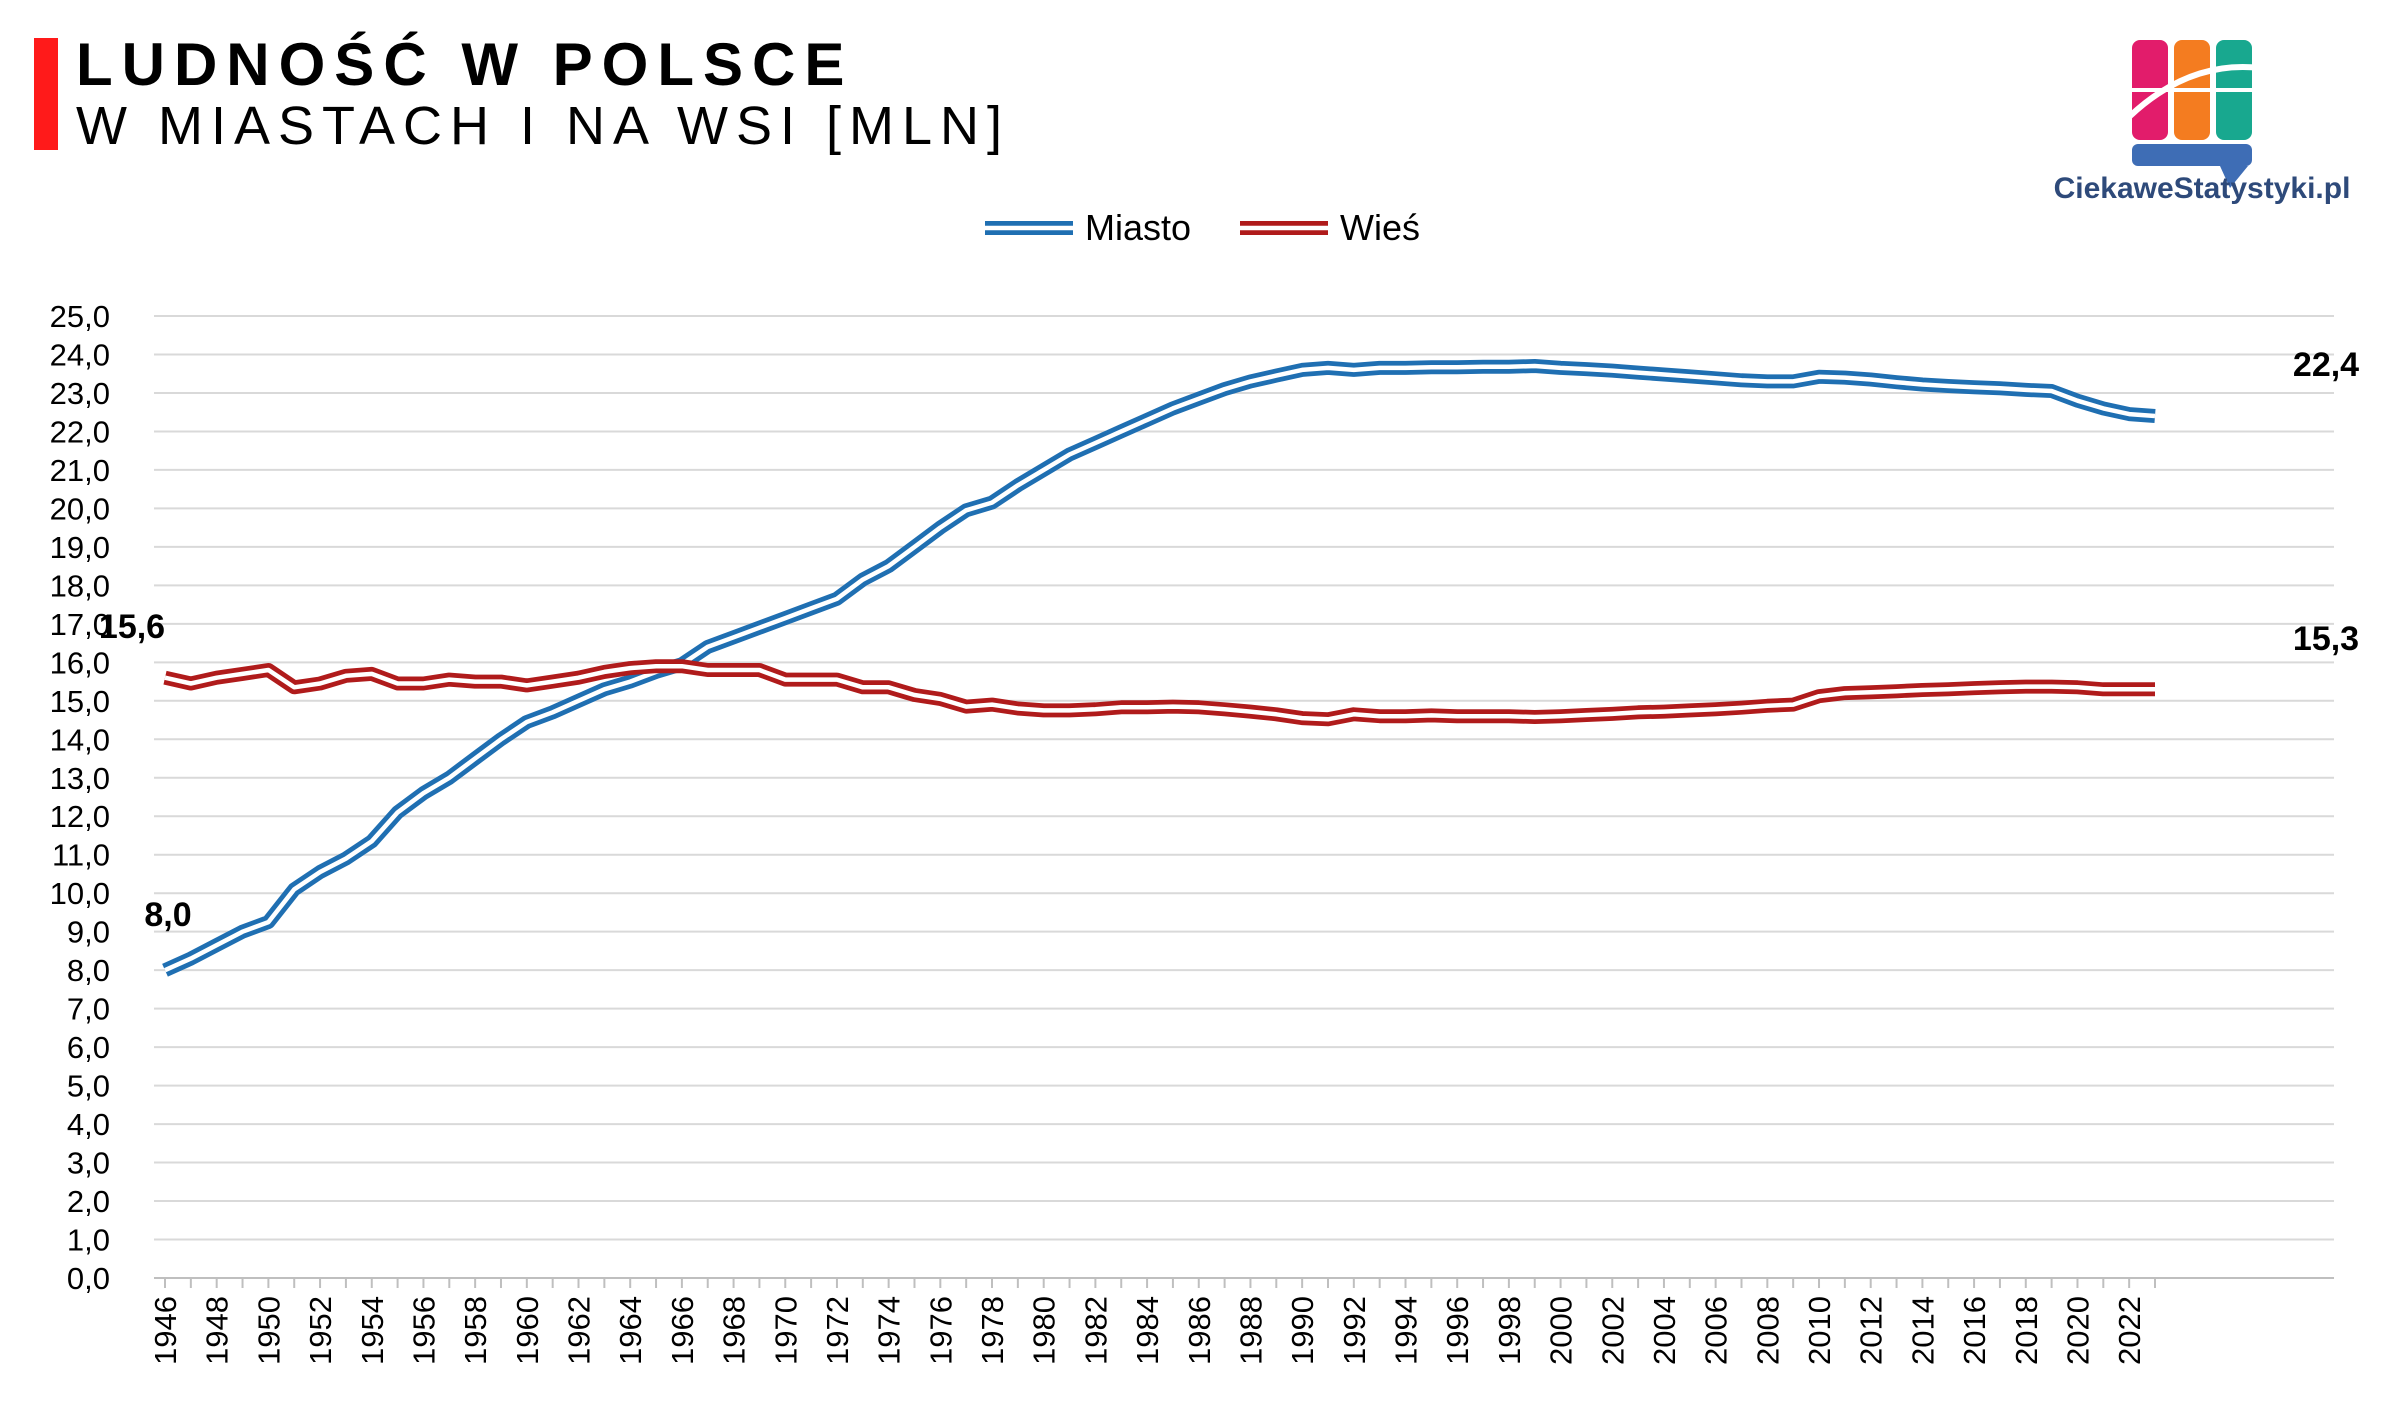 The height and width of the screenshot is (1417, 2383). Describe the element at coordinates (80, 701) in the screenshot. I see `y-tick-label: 15,0` at that location.